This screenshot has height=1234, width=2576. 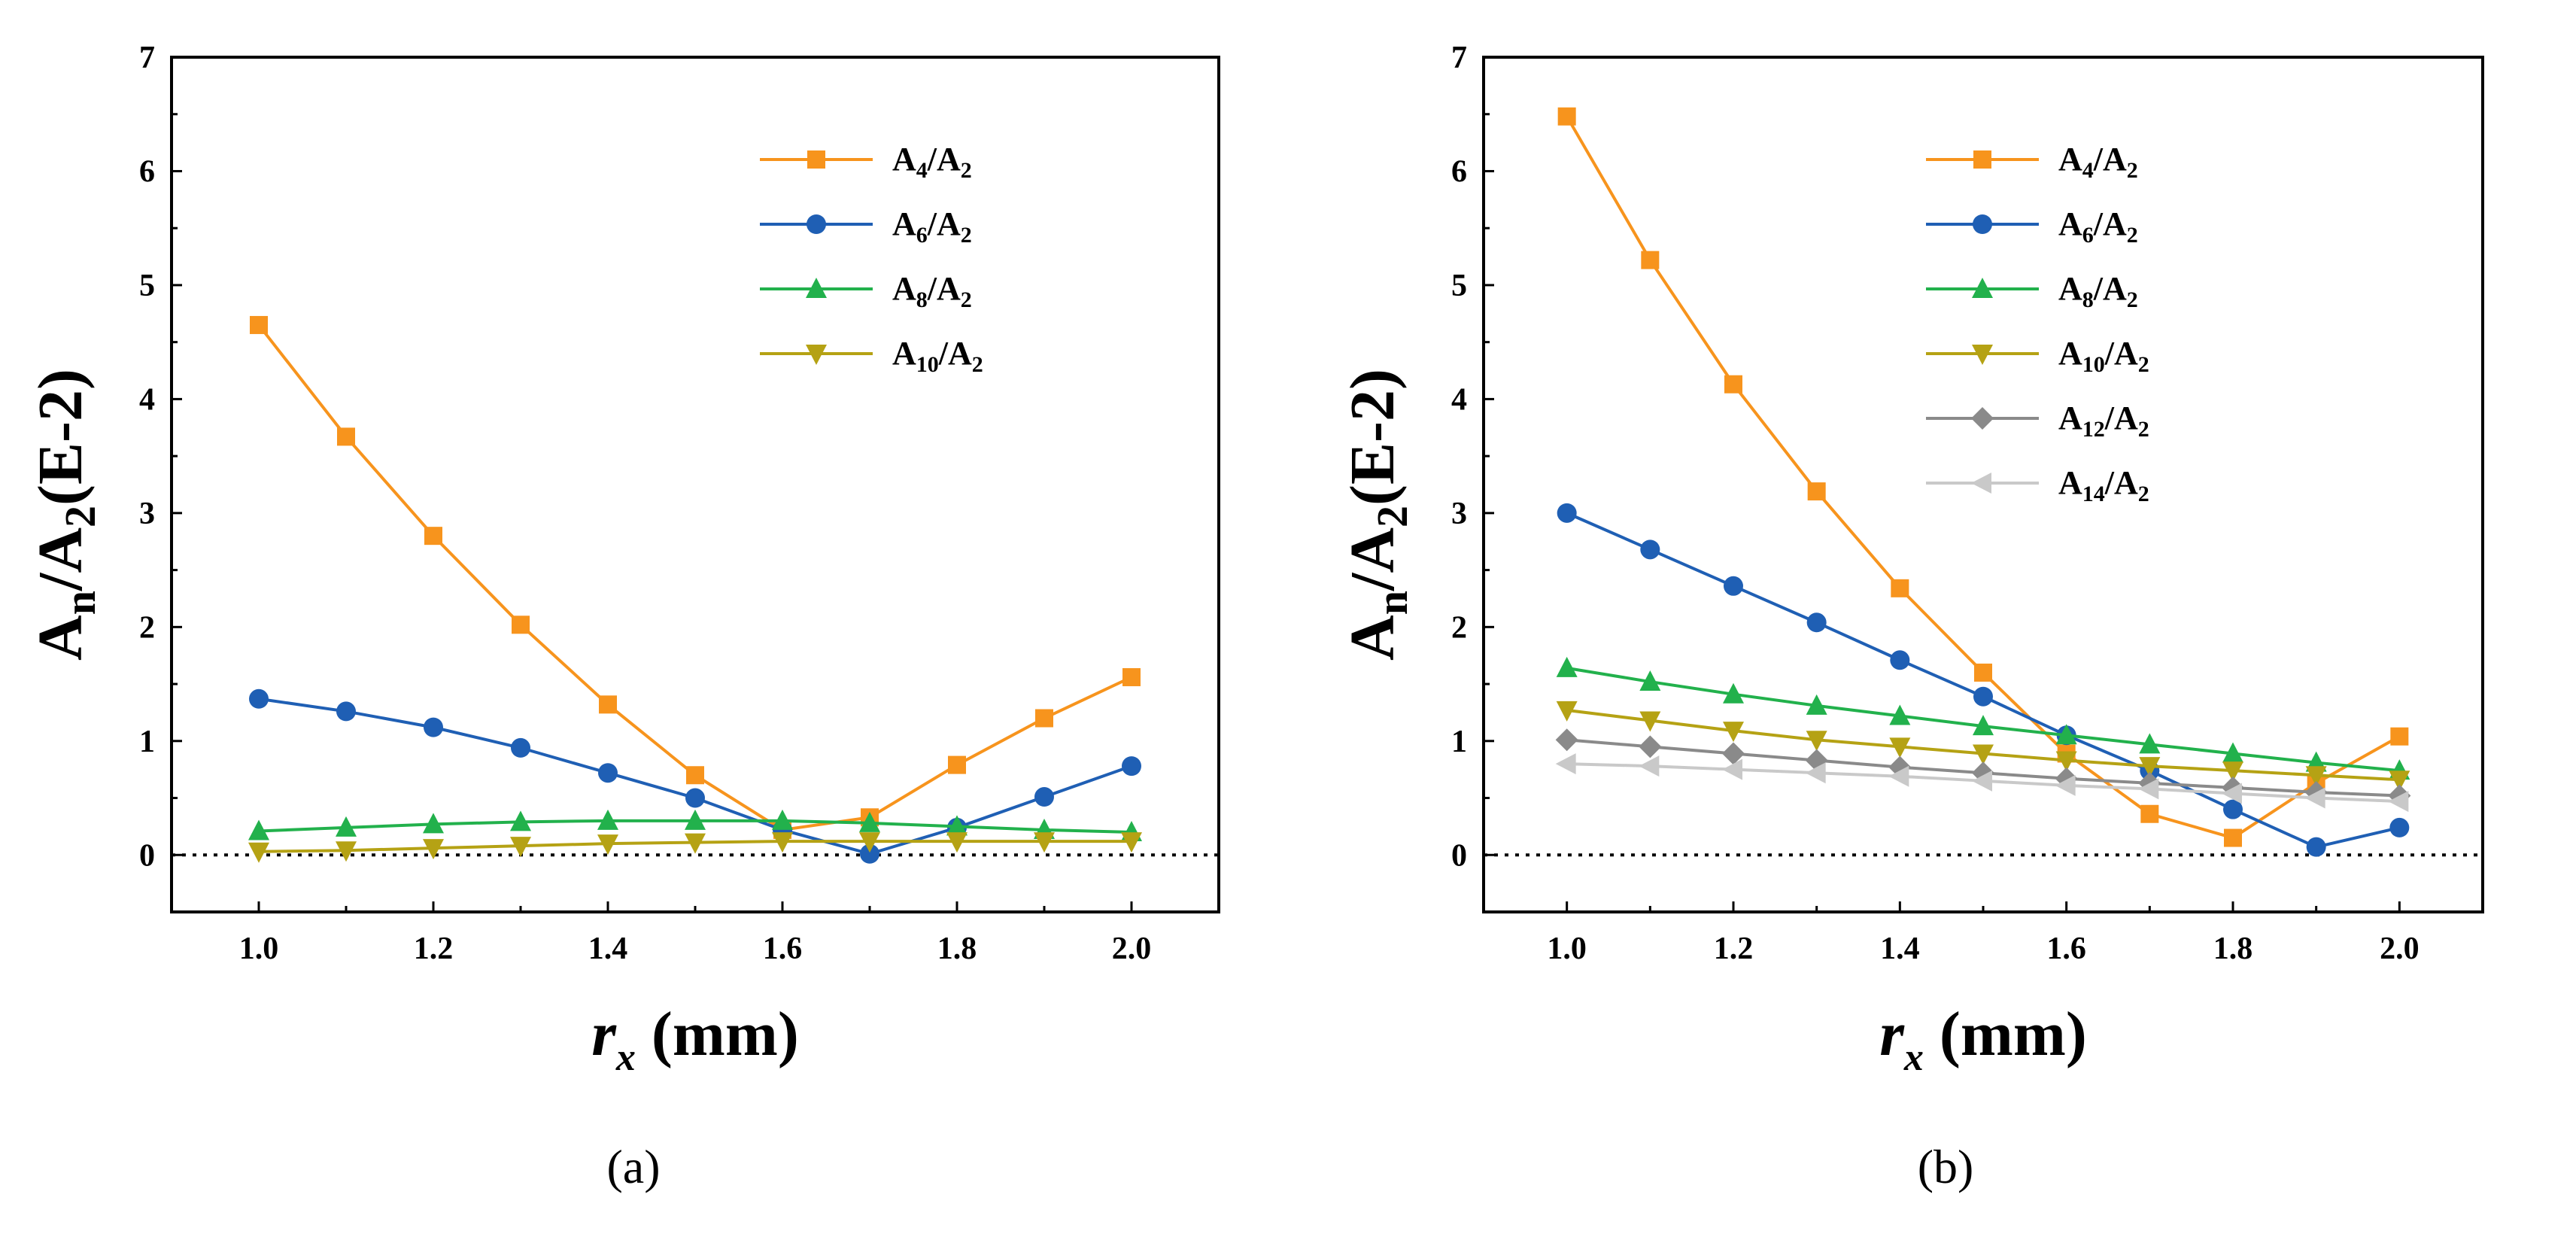 I want to click on y-tick-label: 5, so click(x=1459, y=286).